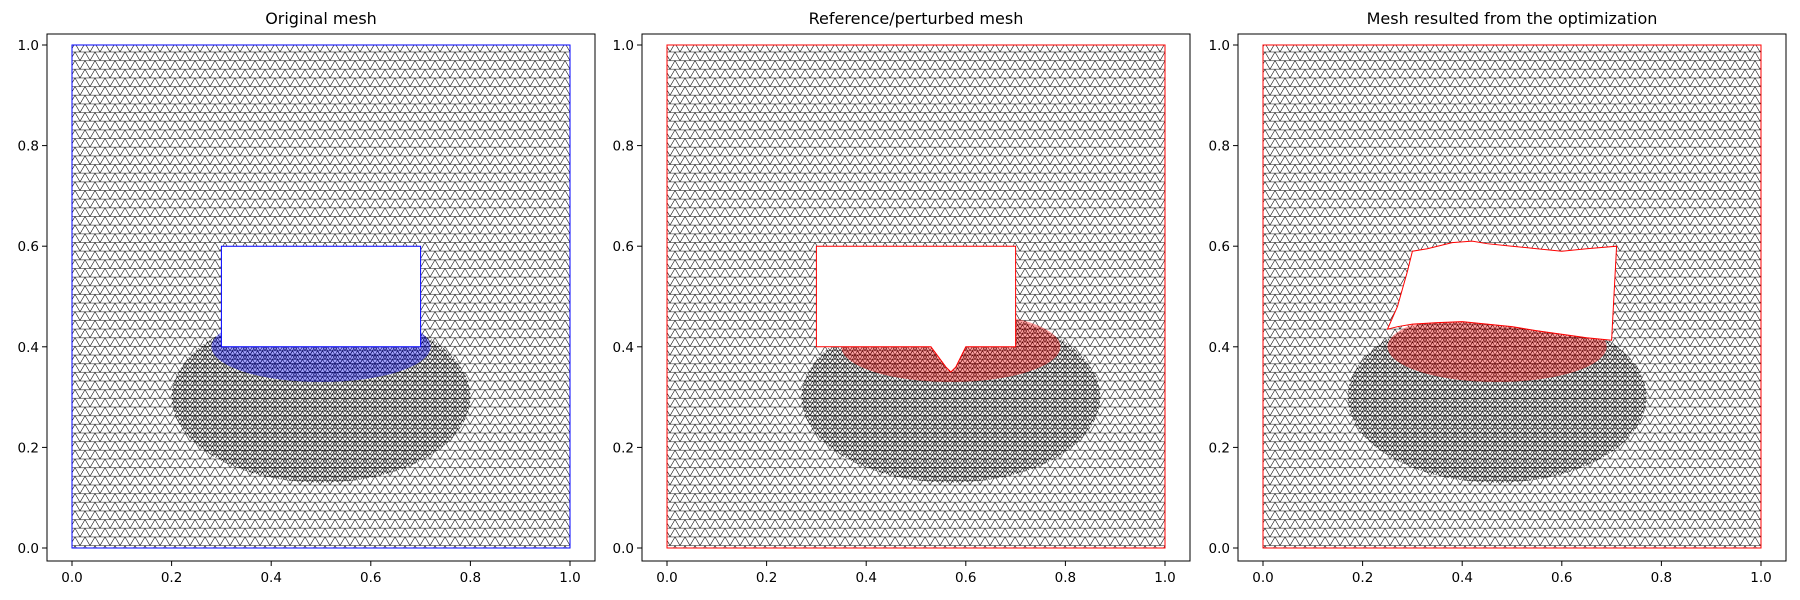  Describe the element at coordinates (321, 18) in the screenshot. I see `panel-title: Original mesh` at that location.